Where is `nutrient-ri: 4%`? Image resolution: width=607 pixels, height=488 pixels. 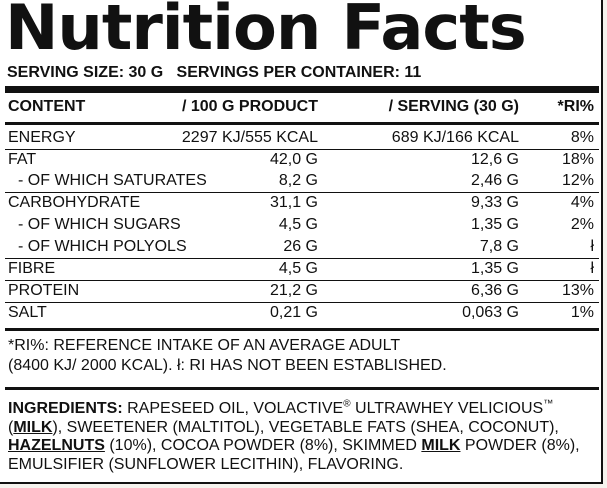
nutrient-ri: 4% is located at coordinates (582, 202).